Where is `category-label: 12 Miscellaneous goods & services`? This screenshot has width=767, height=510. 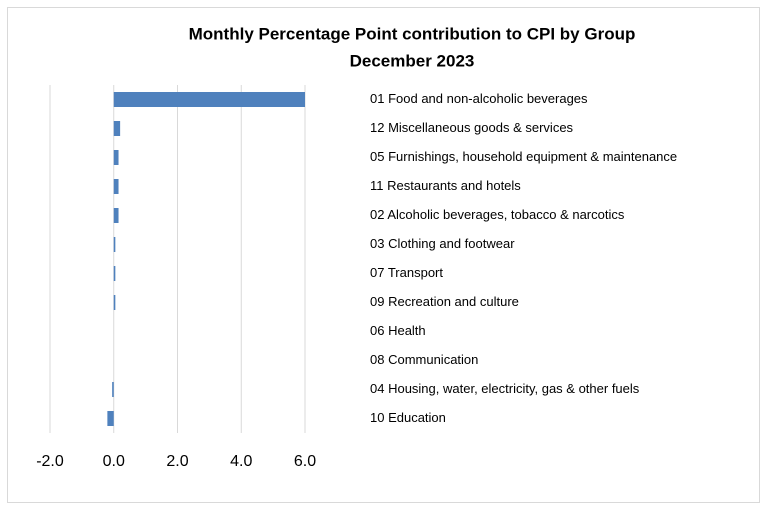 category-label: 12 Miscellaneous goods & services is located at coordinates (472, 127).